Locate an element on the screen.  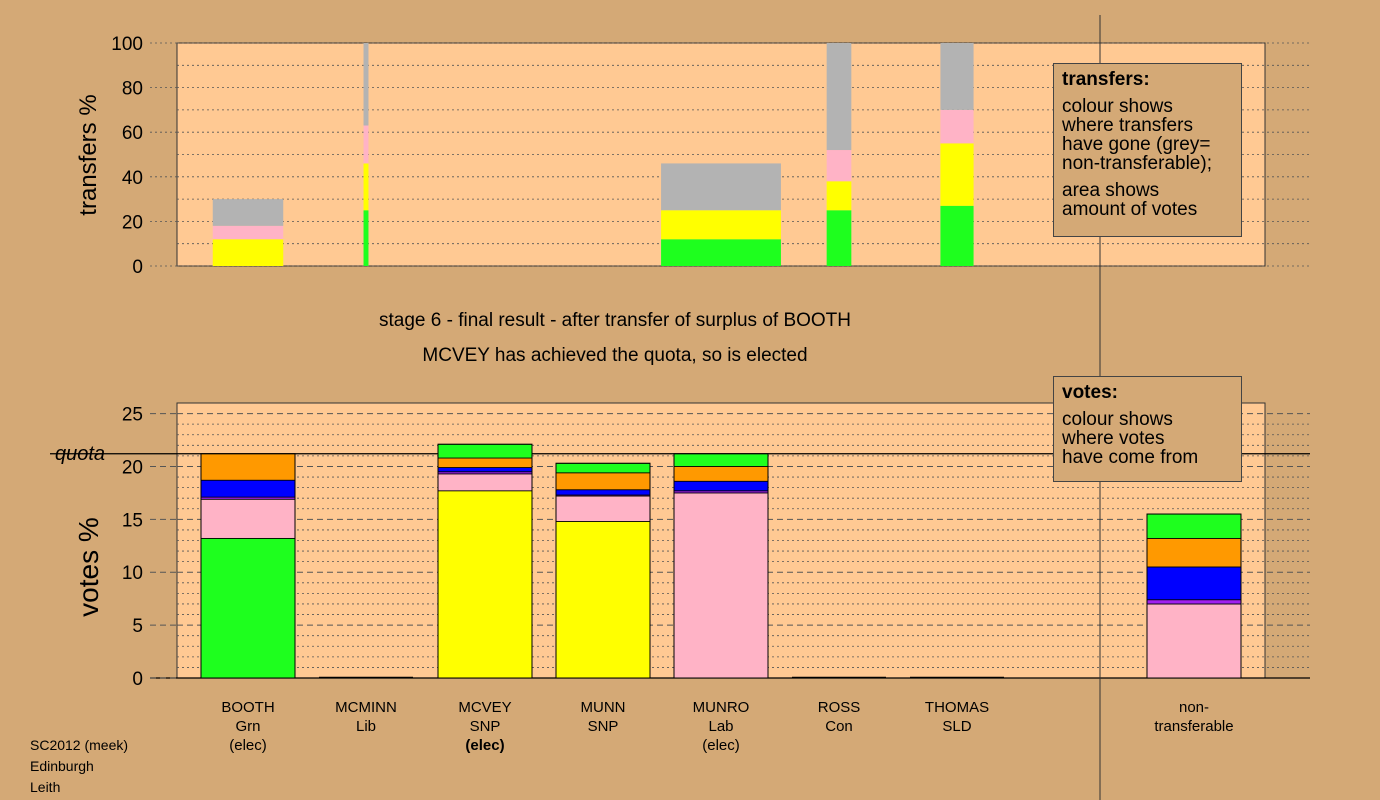
votes-y-tick-label: 10 is located at coordinates (132, 573).